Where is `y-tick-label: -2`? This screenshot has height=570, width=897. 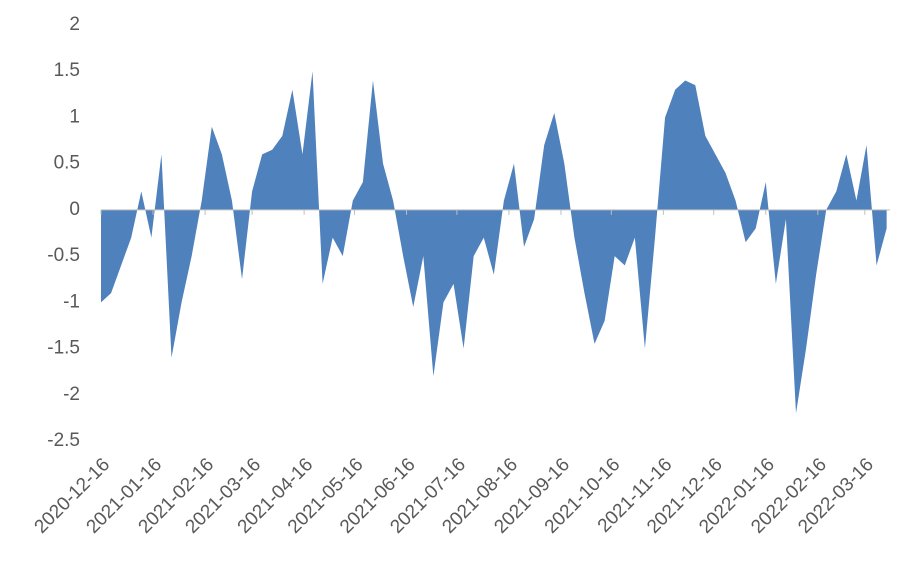 y-tick-label: -2 is located at coordinates (71, 394).